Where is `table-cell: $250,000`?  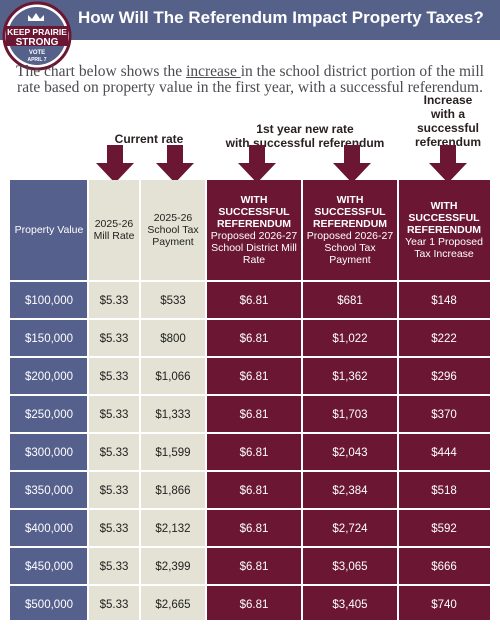 table-cell: $250,000 is located at coordinates (49, 415).